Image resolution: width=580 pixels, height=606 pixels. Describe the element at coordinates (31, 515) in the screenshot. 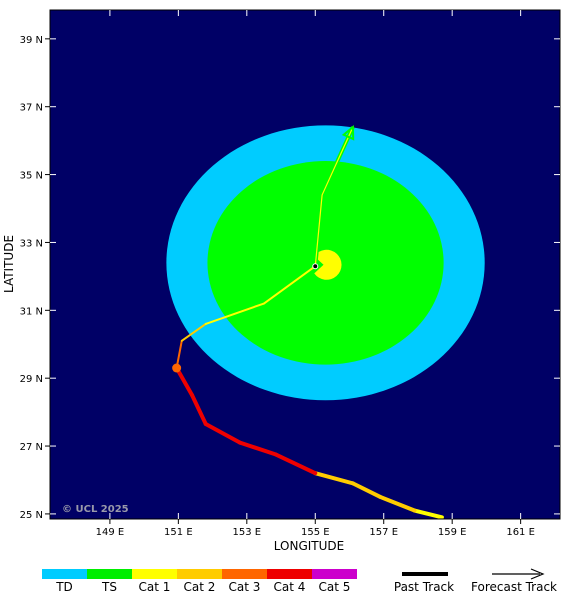

I see `y-tick-label: 25 N` at that location.